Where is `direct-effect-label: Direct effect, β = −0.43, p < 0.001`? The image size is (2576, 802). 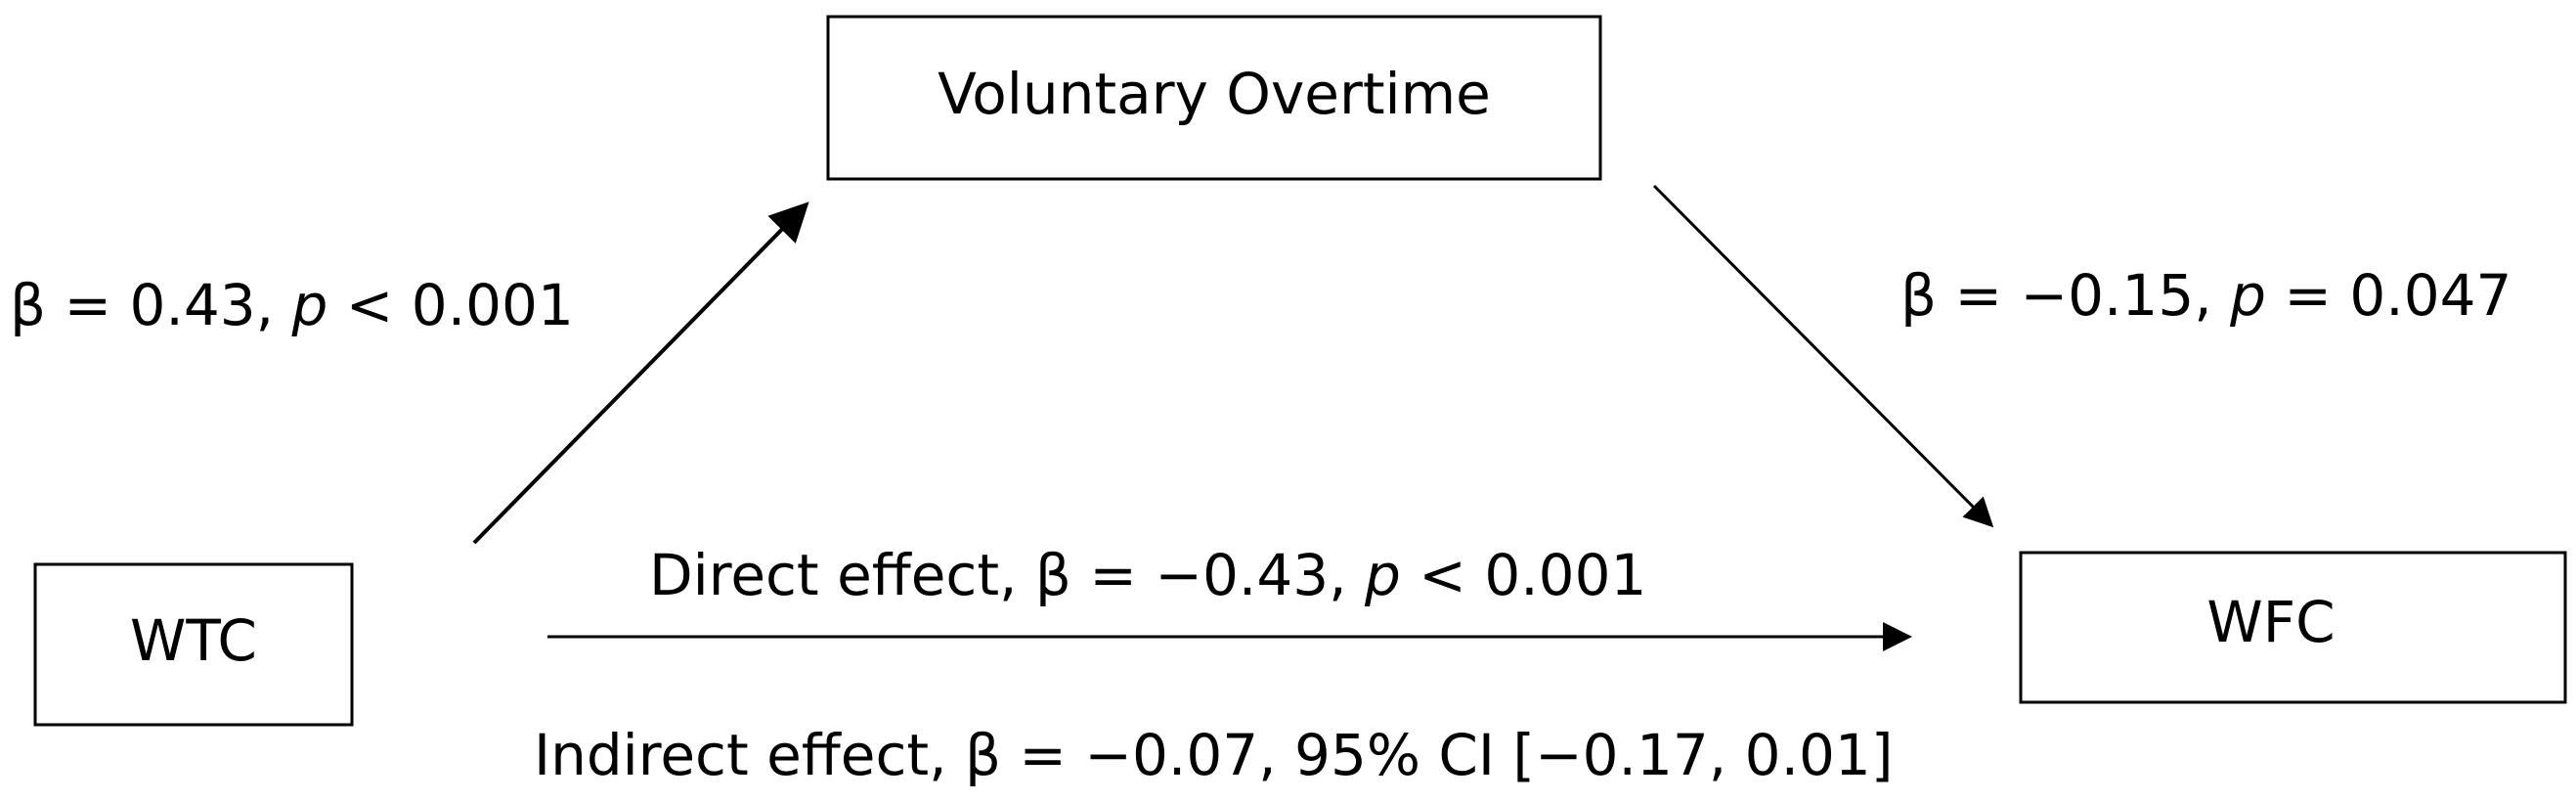
direct-effect-label: Direct effect, β = −0.43, p < 0.001 is located at coordinates (1147, 575).